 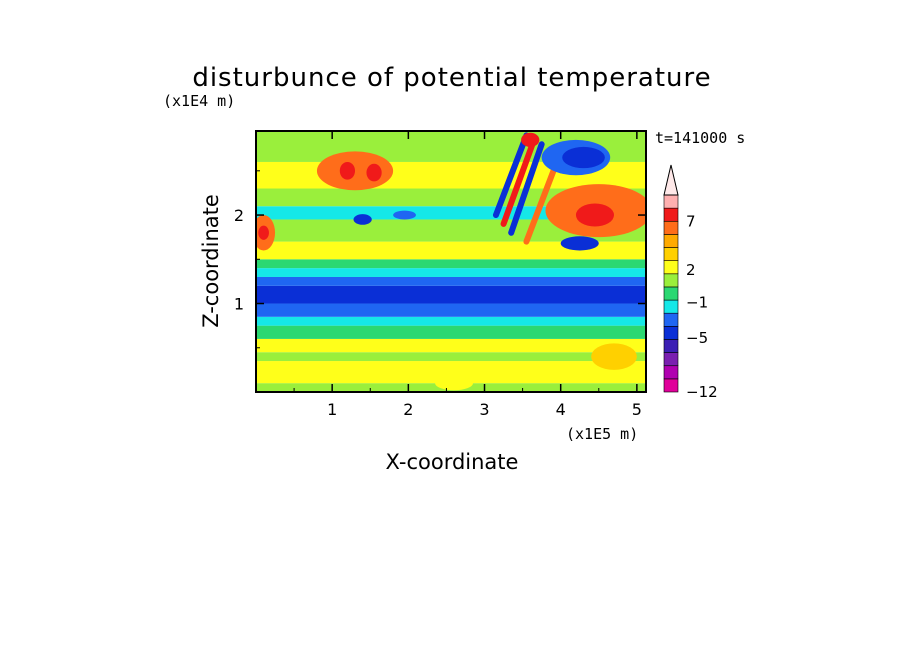 I want to click on y-tick-label: 2, so click(x=239, y=215).